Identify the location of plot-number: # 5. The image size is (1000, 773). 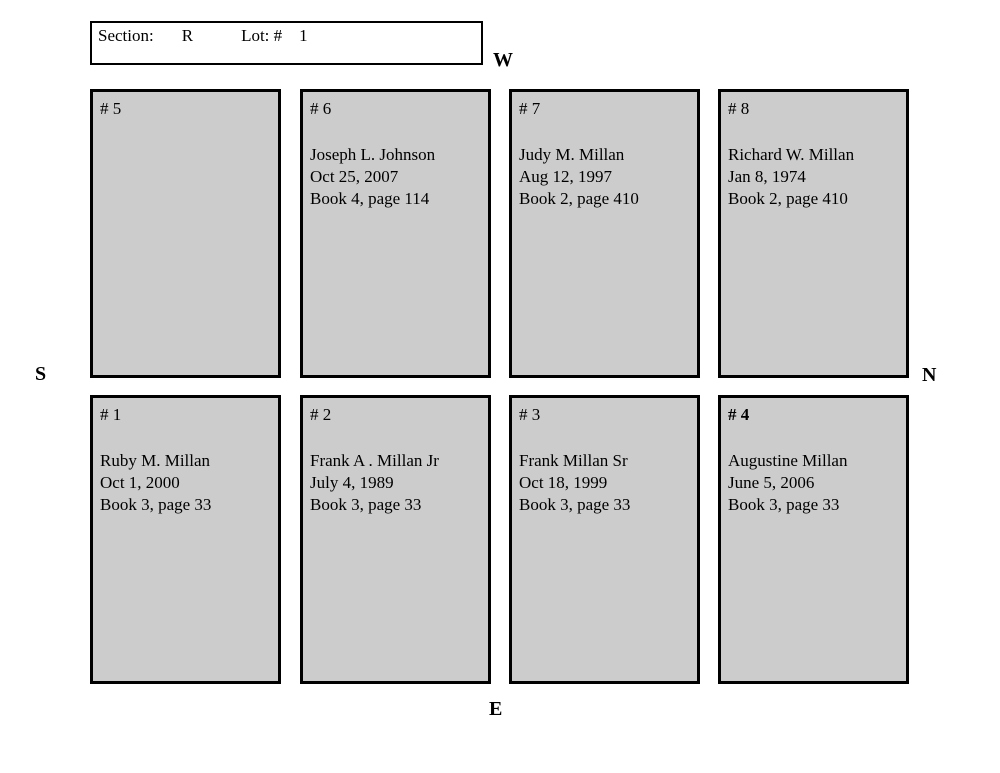
(111, 108).